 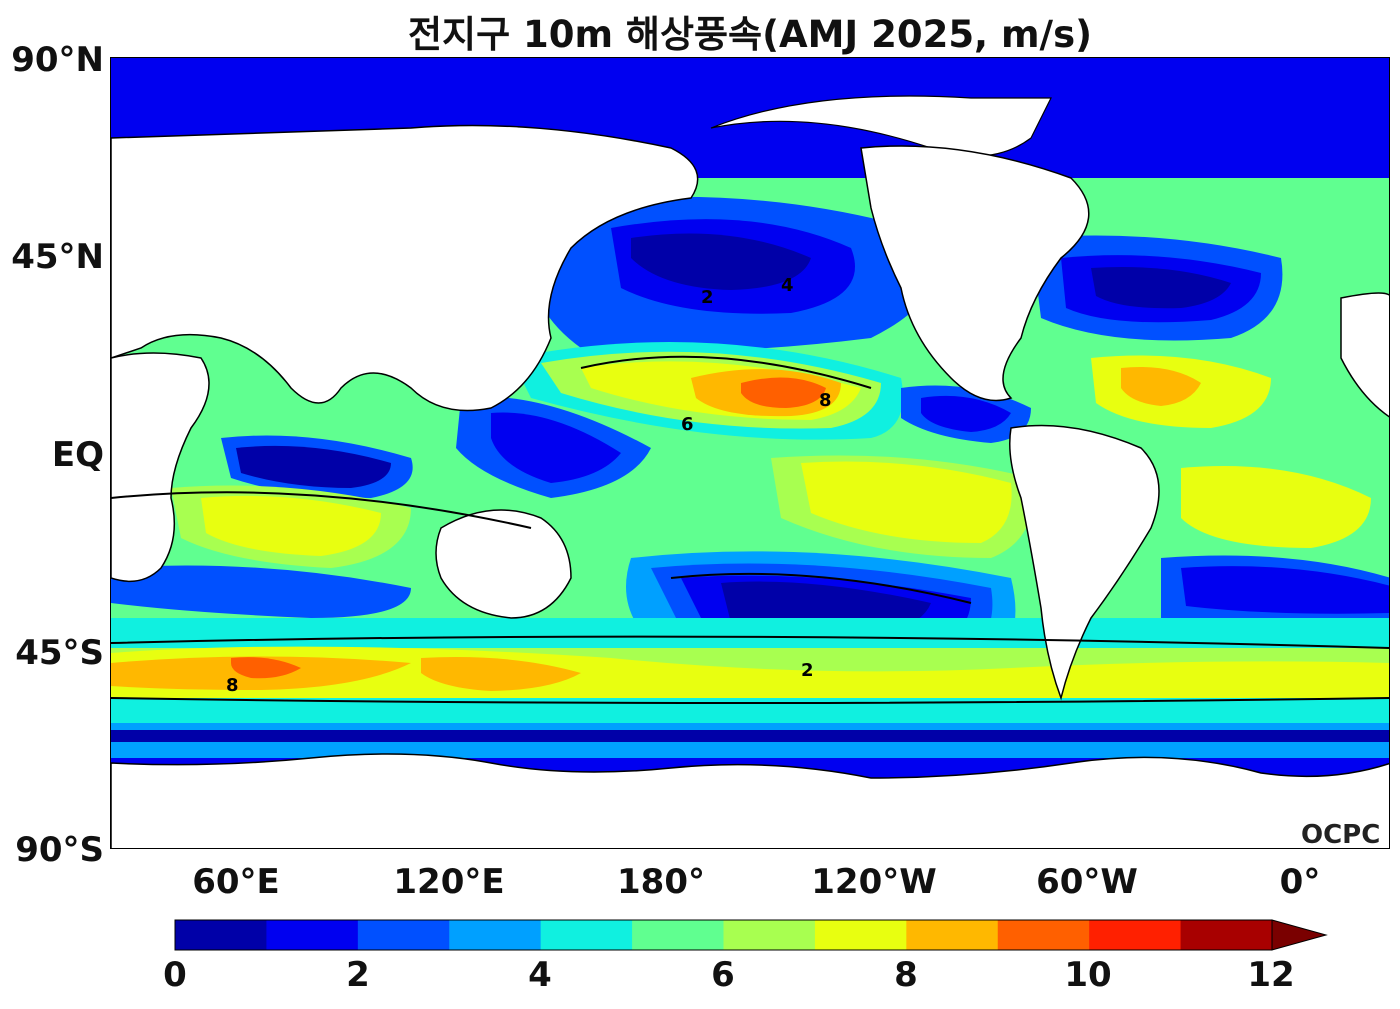 What do you see at coordinates (59, 653) in the screenshot?
I see `lat-label-45s: 45°S` at bounding box center [59, 653].